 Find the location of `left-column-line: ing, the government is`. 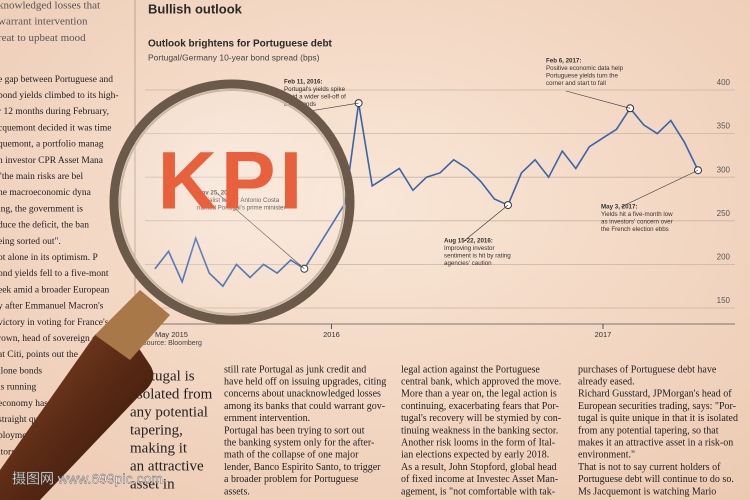

left-column-line: ing, the government is is located at coordinates (41, 209).